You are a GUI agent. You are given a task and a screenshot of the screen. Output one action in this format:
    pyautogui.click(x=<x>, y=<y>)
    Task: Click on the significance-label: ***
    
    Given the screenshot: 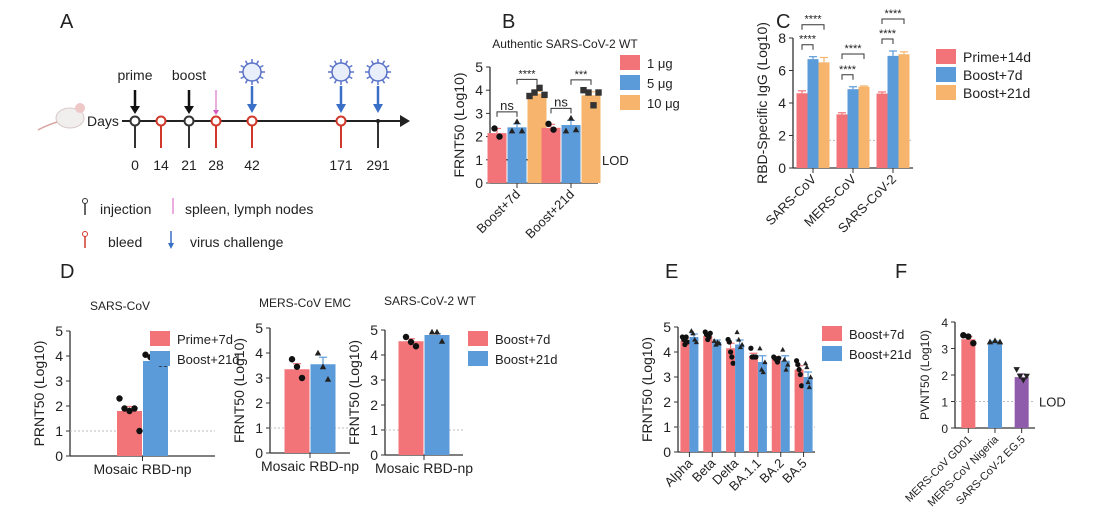 What is the action you would take?
    pyautogui.click(x=582, y=75)
    